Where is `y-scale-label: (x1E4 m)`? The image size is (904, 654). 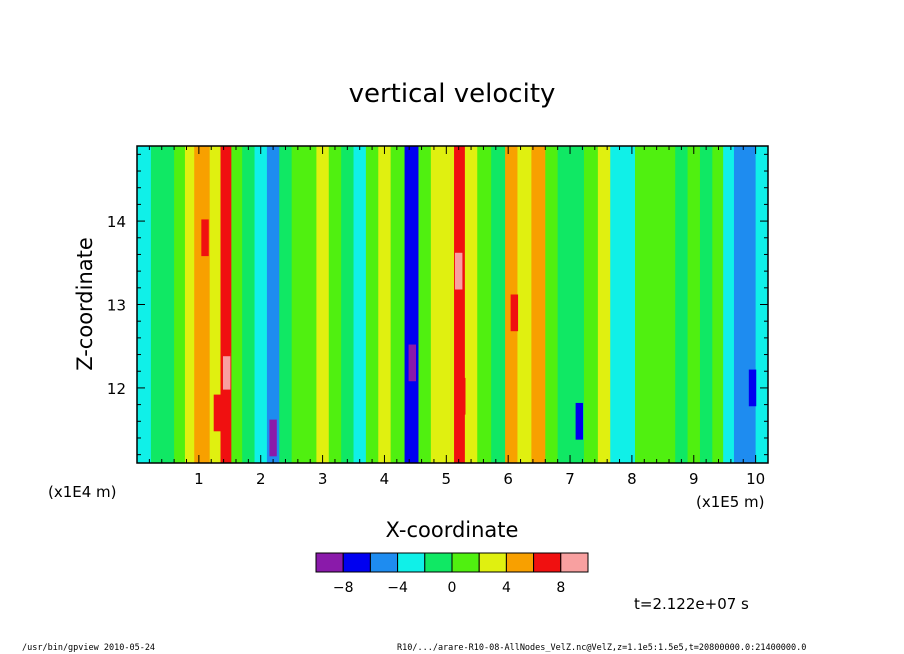
y-scale-label: (x1E4 m) is located at coordinates (82, 492).